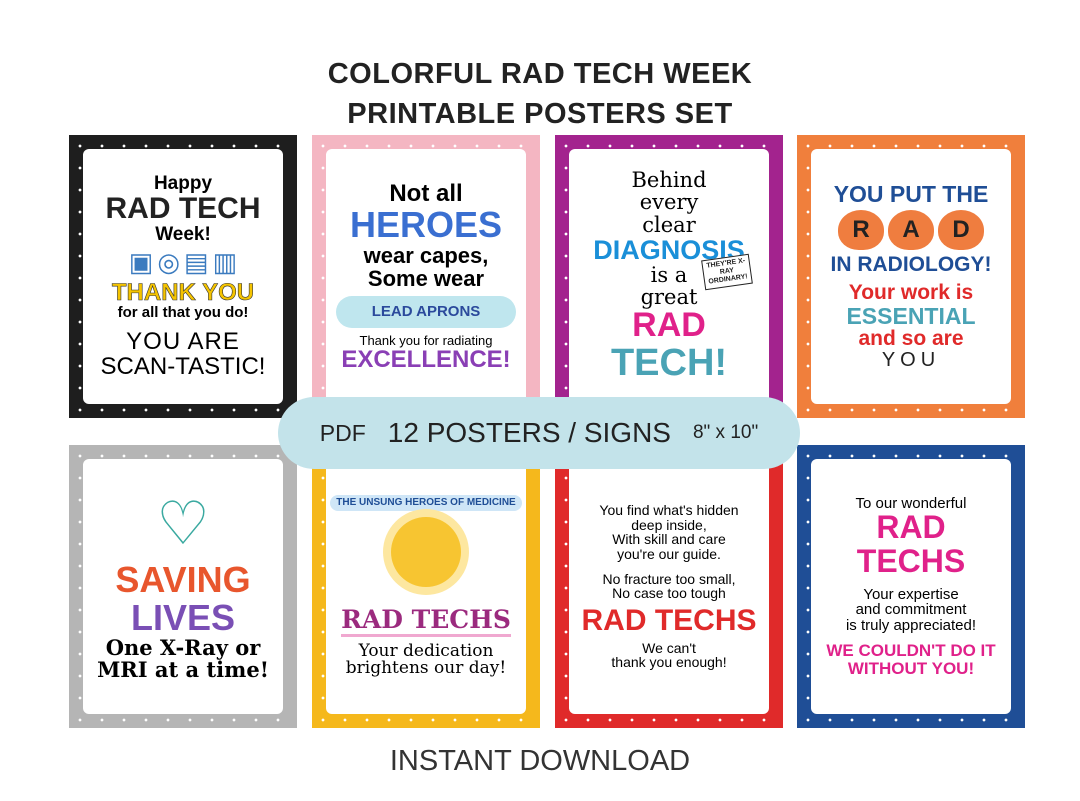  Describe the element at coordinates (861, 229) in the screenshot. I see `heart-icon: R` at that location.